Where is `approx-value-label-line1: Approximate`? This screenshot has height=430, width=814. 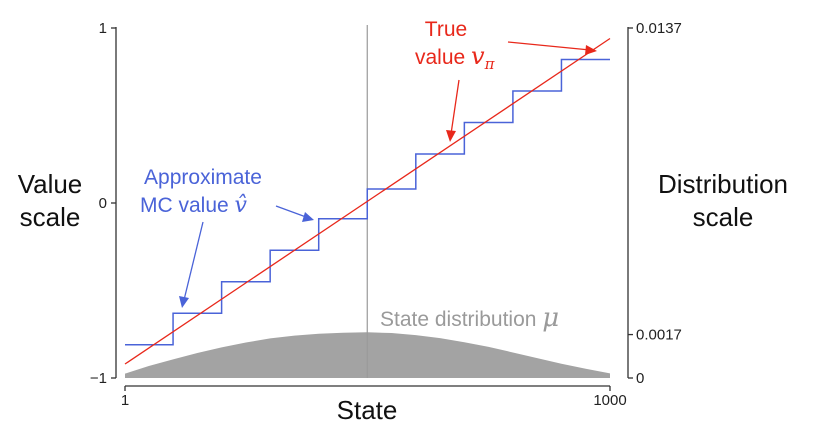
approx-value-label-line1: Approximate is located at coordinates (203, 177).